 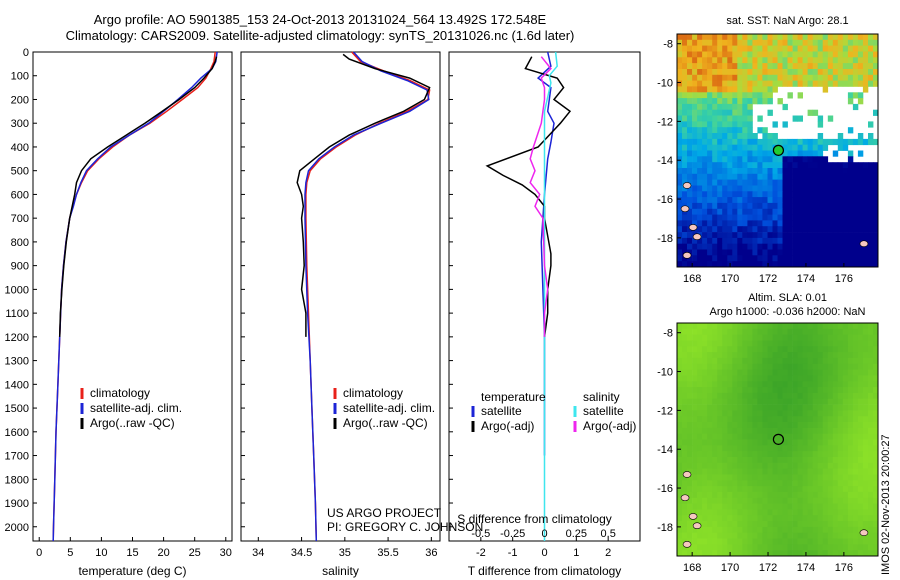 I want to click on map-y-tick-label: -14, so click(x=665, y=161).